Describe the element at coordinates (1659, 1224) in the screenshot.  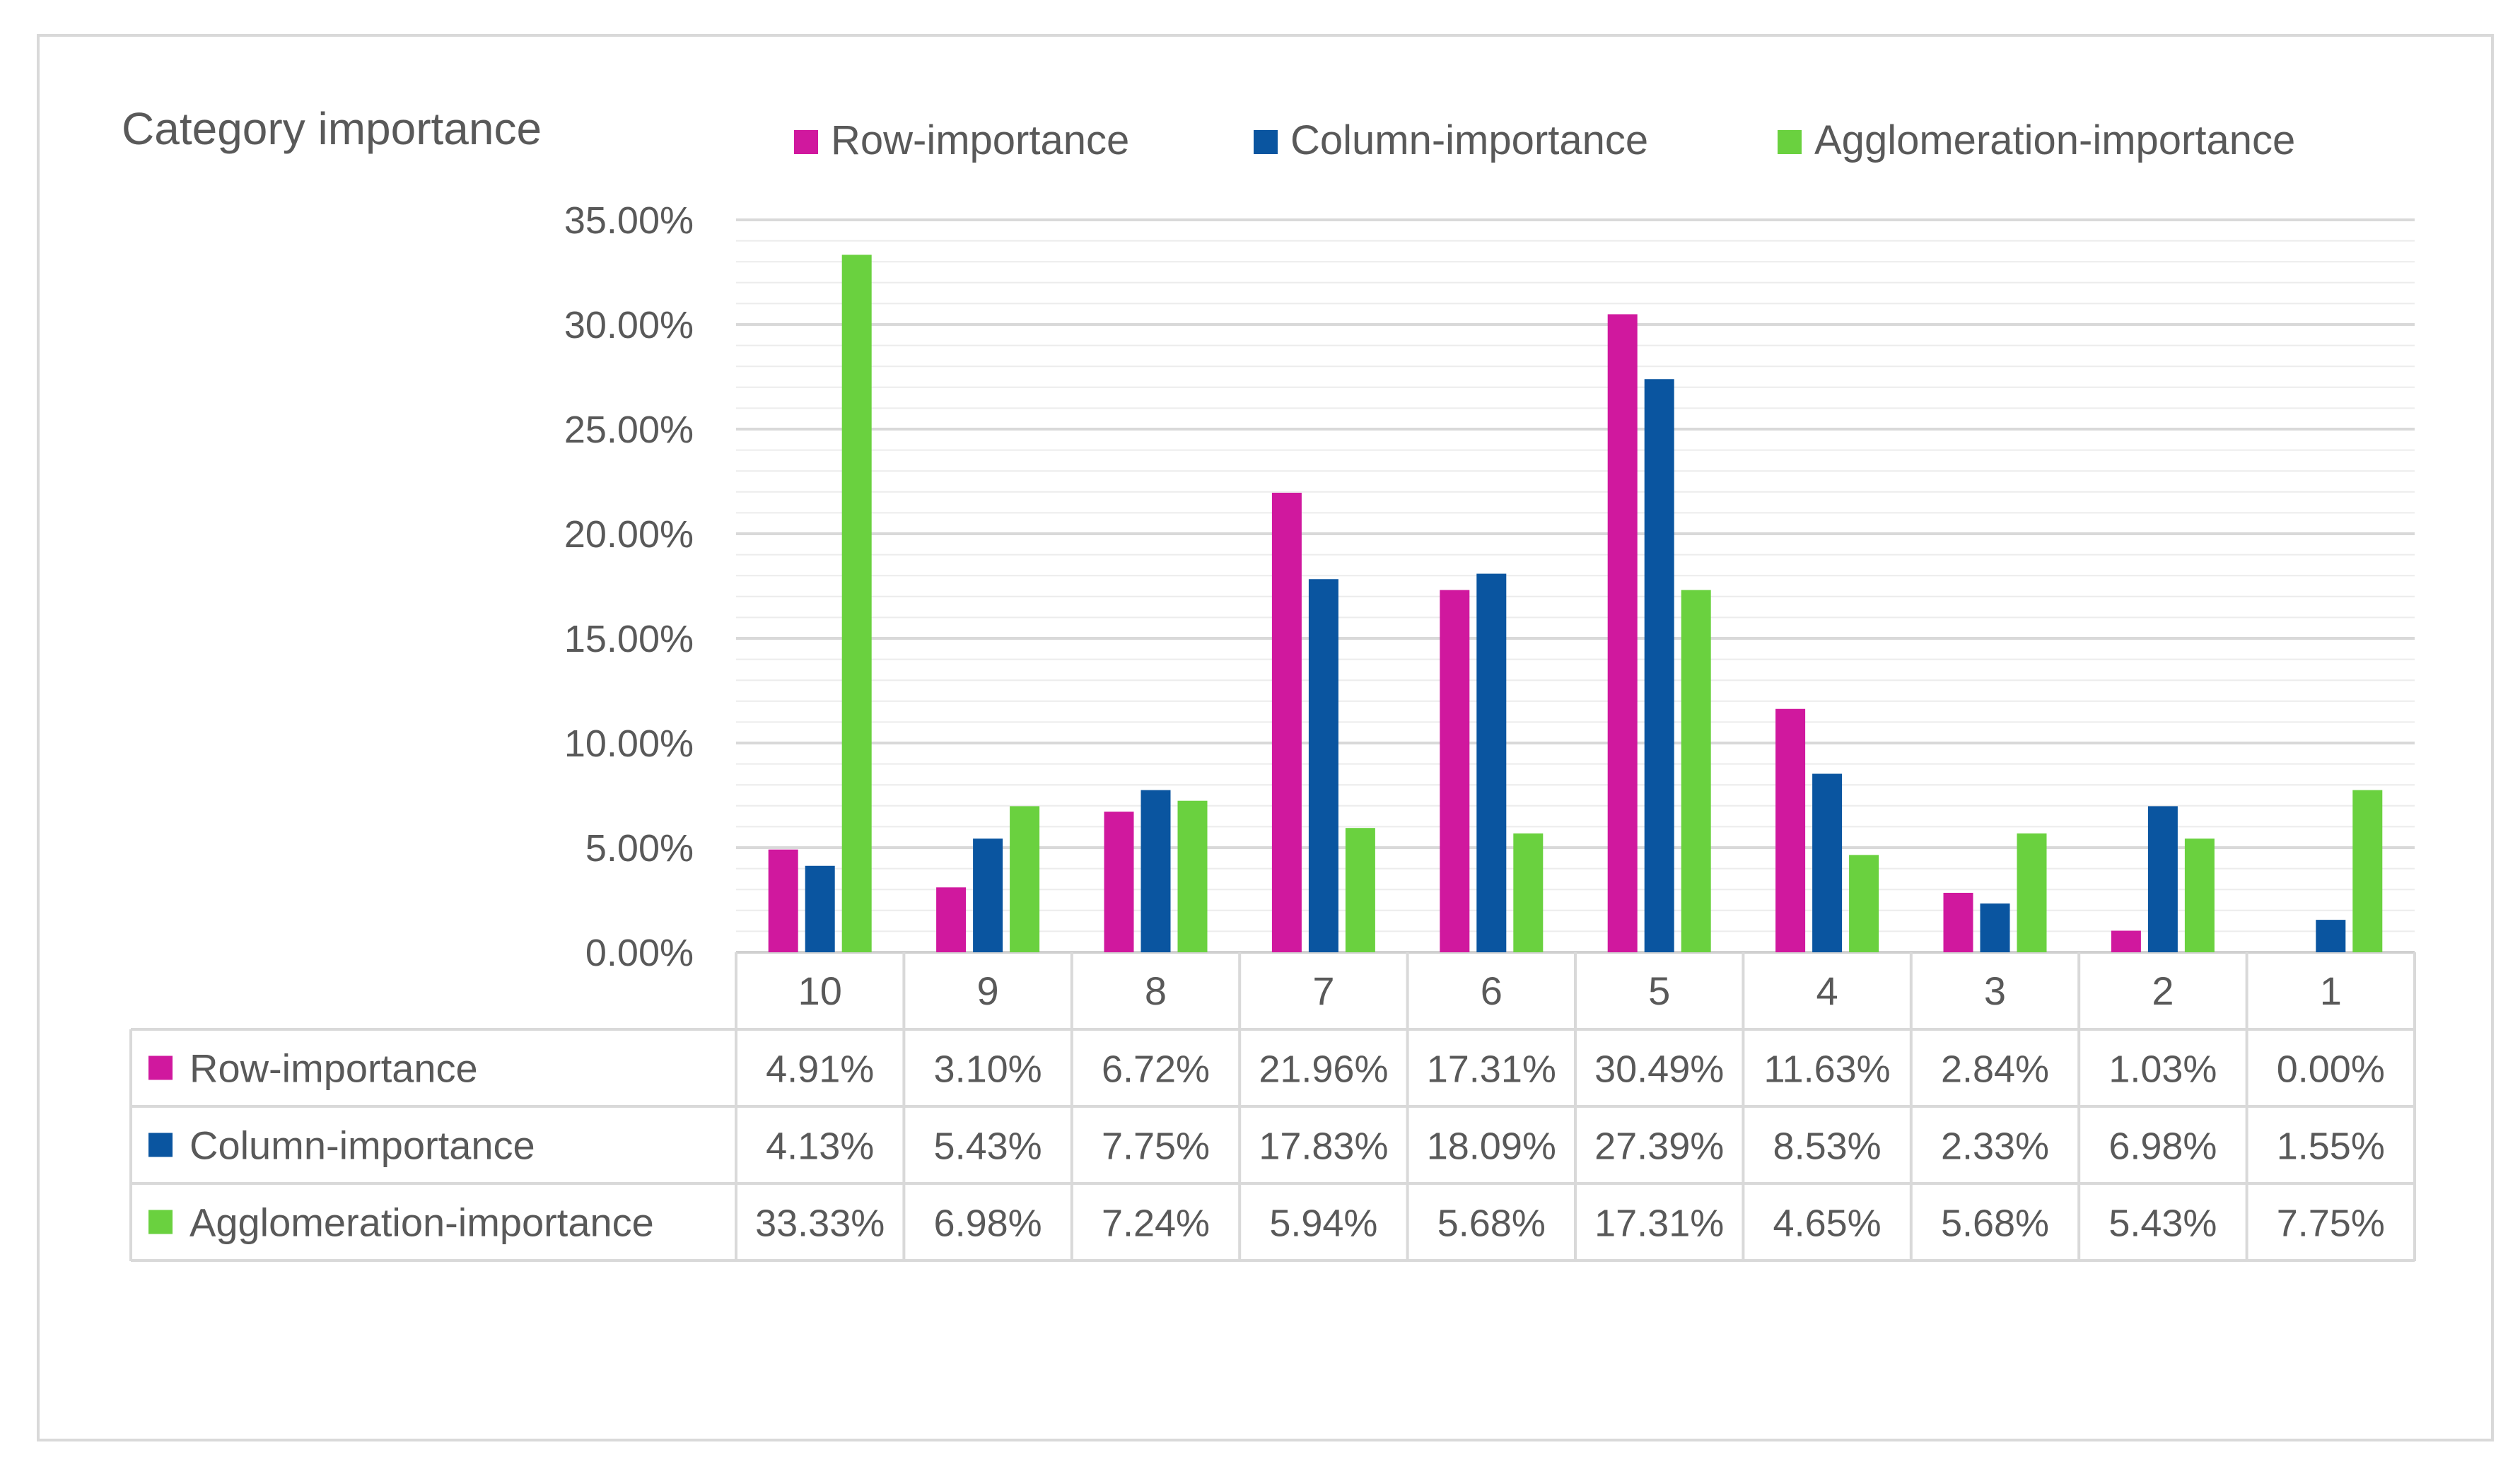
I see `data-label-agglomeration-importance-5: 17.31%` at that location.